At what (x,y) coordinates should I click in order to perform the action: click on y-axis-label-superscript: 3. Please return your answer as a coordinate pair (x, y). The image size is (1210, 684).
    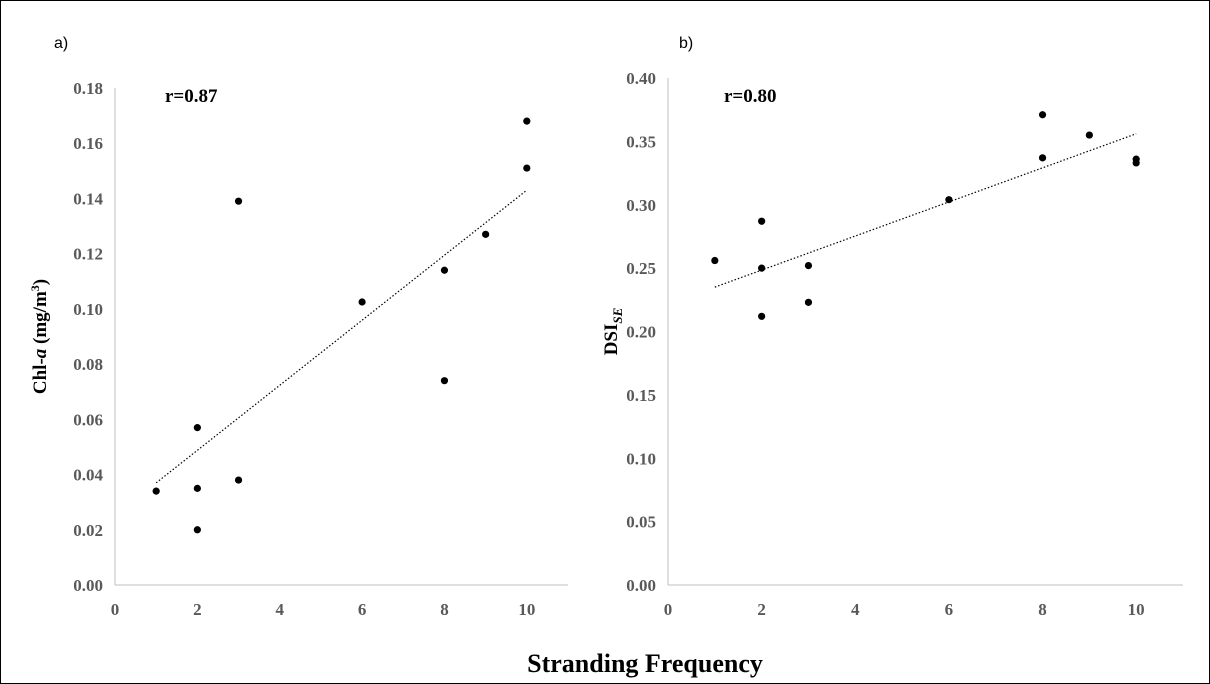
    Looking at the image, I should click on (35, 288).